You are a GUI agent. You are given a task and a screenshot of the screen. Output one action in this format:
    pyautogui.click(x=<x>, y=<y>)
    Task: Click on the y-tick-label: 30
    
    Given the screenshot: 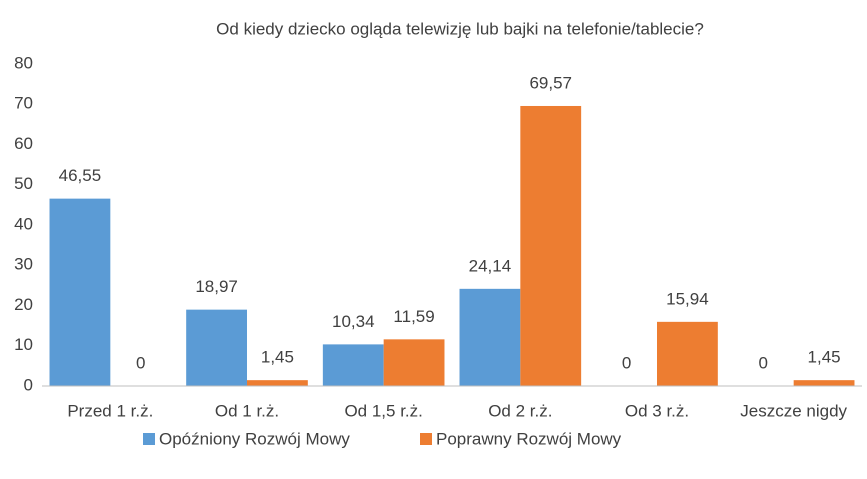 What is the action you would take?
    pyautogui.click(x=23, y=264)
    